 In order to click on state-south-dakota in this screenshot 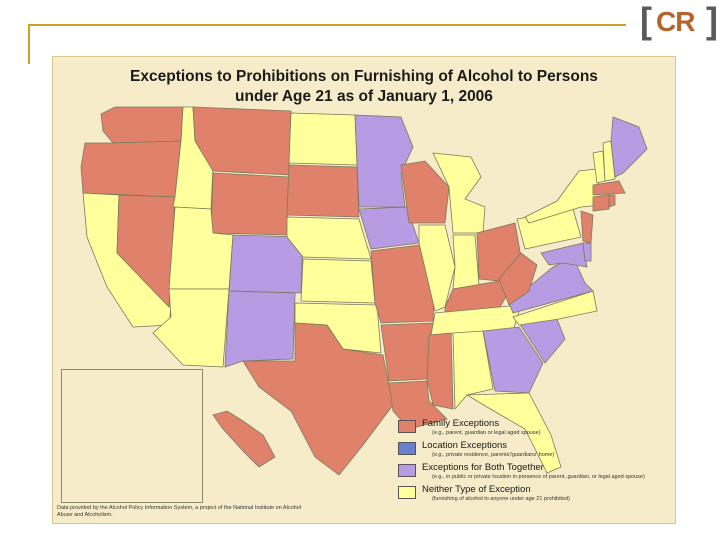, I will do `click(323, 191)`.